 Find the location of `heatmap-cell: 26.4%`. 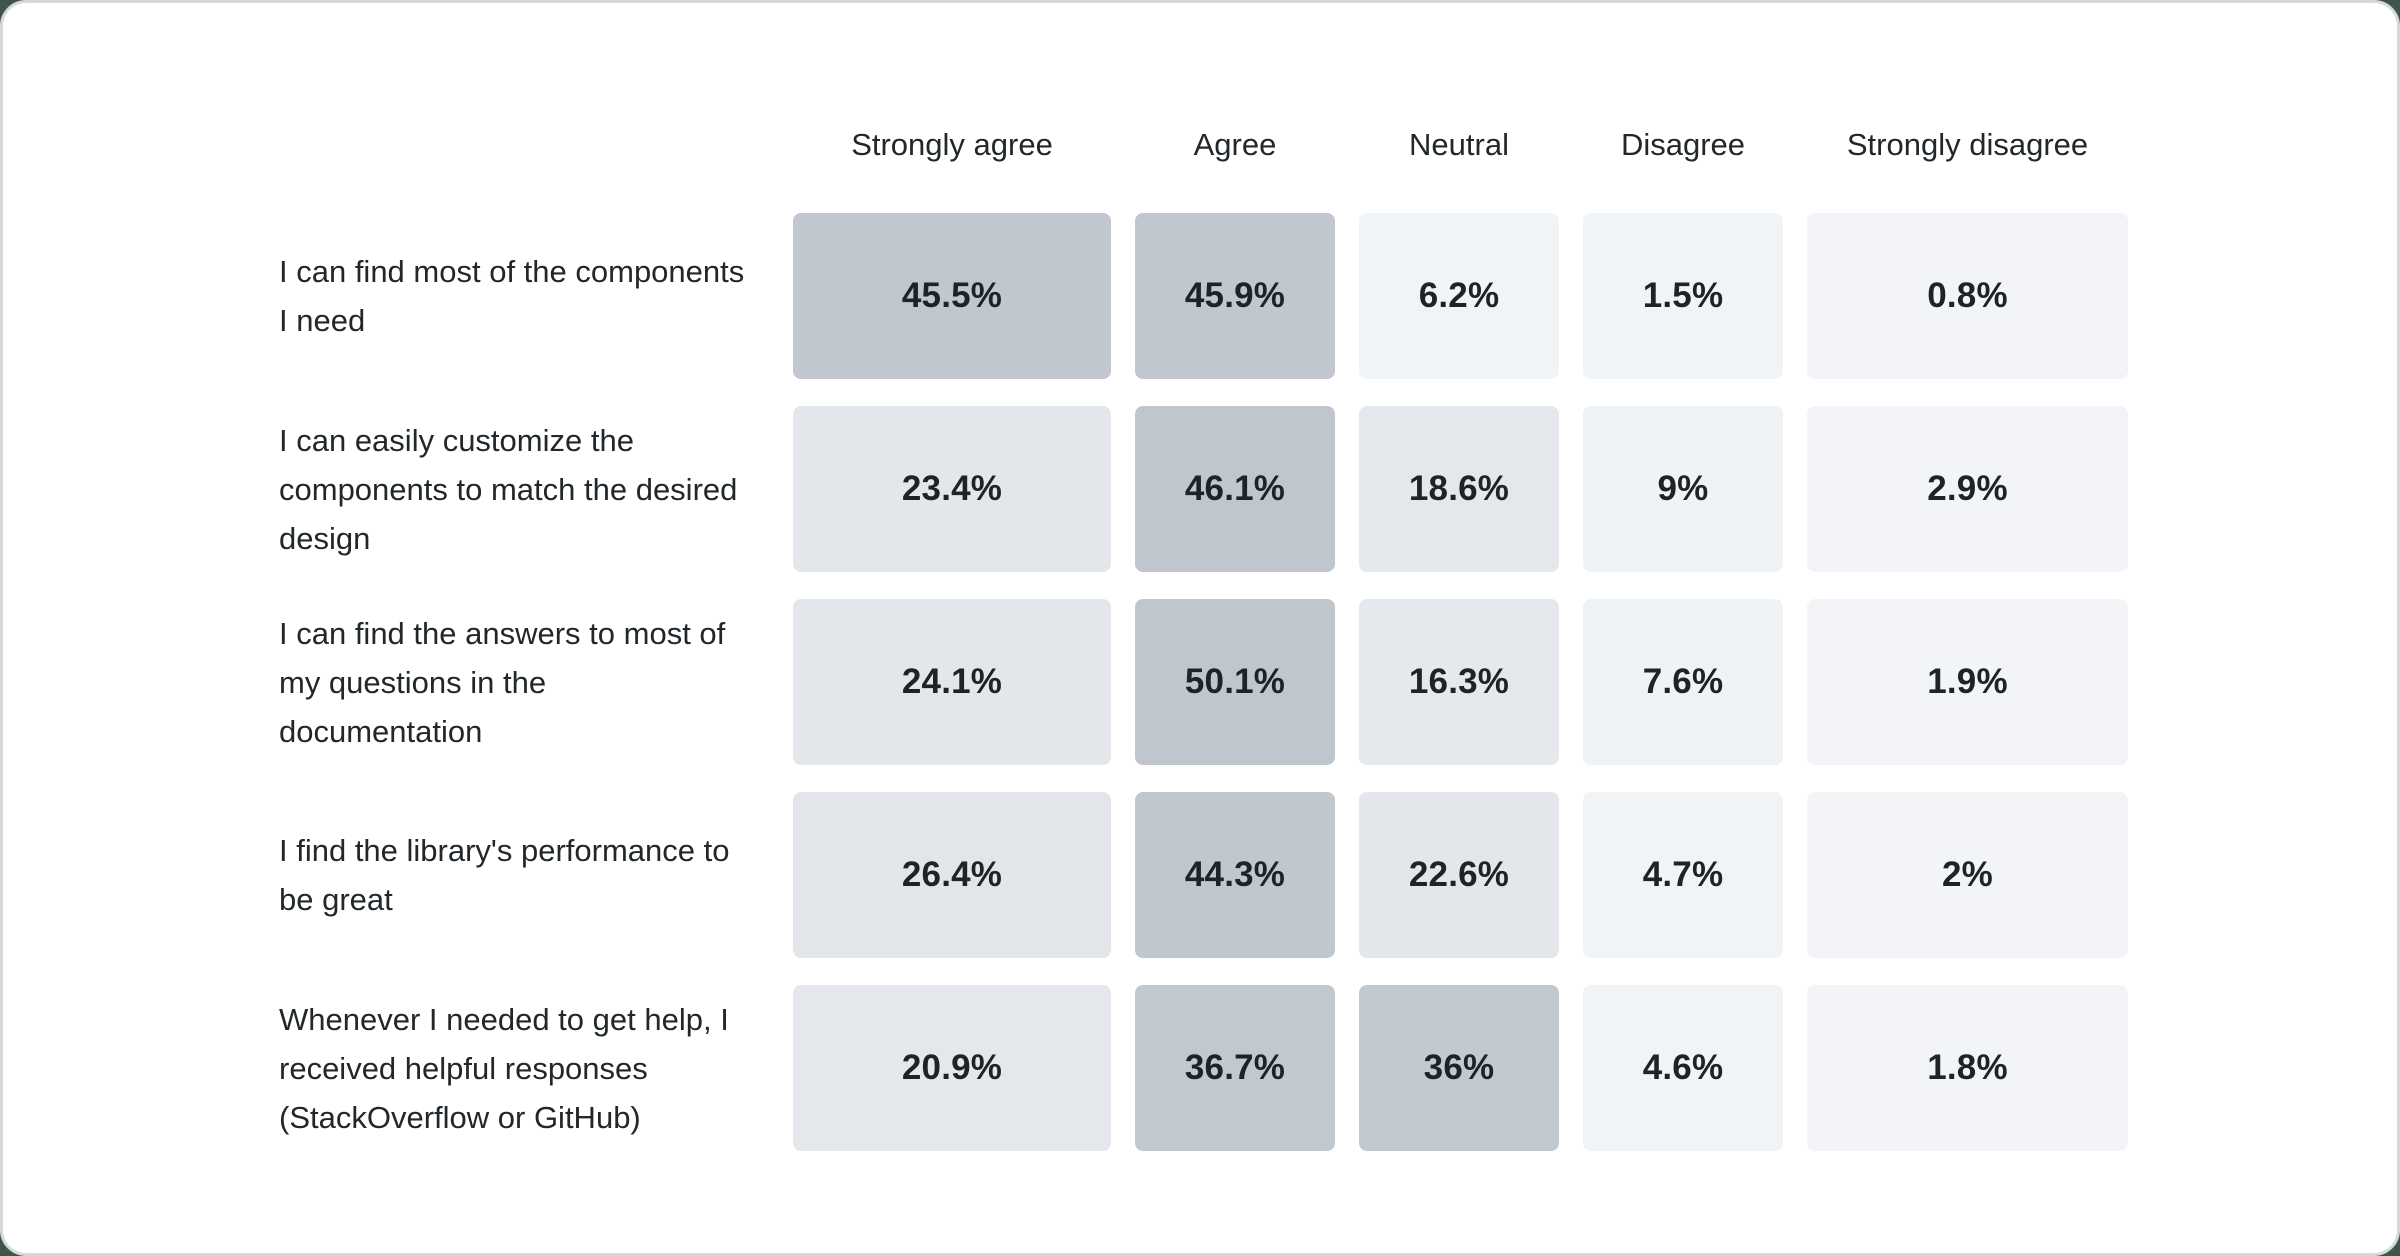

heatmap-cell: 26.4% is located at coordinates (952, 875).